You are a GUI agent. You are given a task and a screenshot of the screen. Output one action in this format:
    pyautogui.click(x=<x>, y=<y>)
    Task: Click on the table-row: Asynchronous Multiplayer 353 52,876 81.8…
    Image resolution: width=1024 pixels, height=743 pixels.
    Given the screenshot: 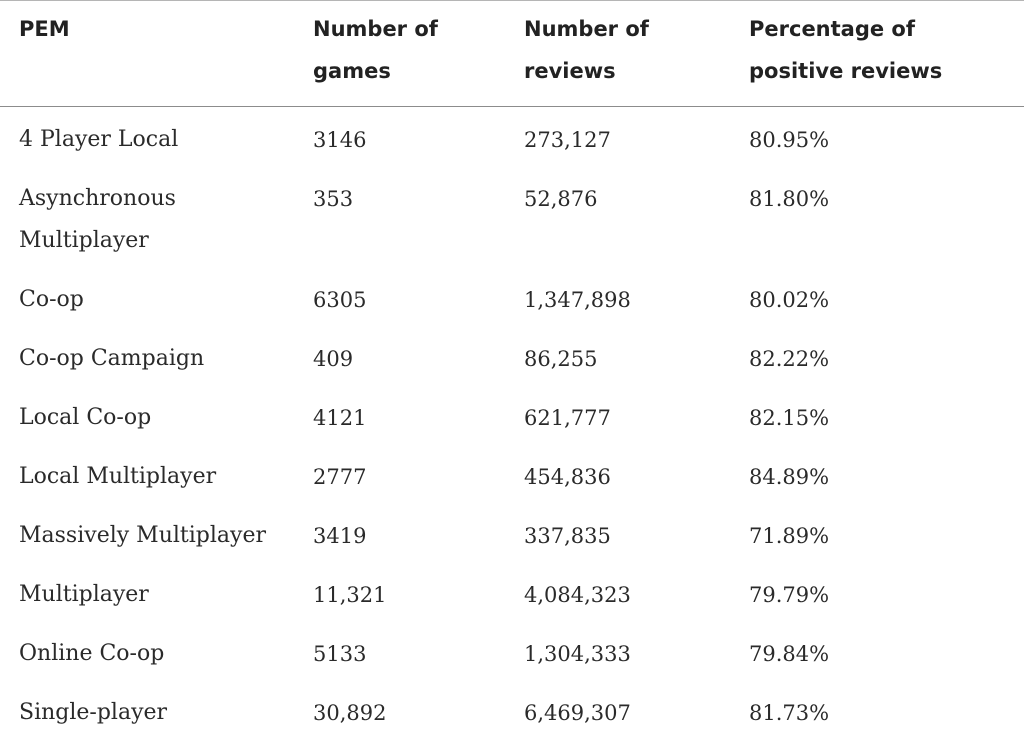 What is the action you would take?
    pyautogui.click(x=512, y=220)
    